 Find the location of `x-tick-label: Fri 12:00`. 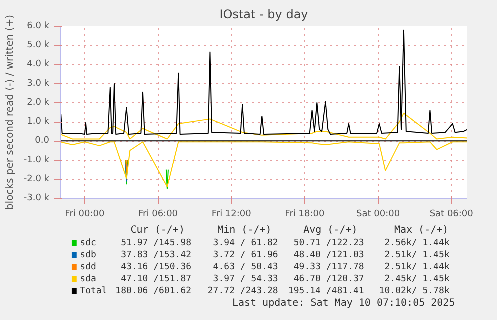

x-tick-label: Fri 12:00 is located at coordinates (232, 215).